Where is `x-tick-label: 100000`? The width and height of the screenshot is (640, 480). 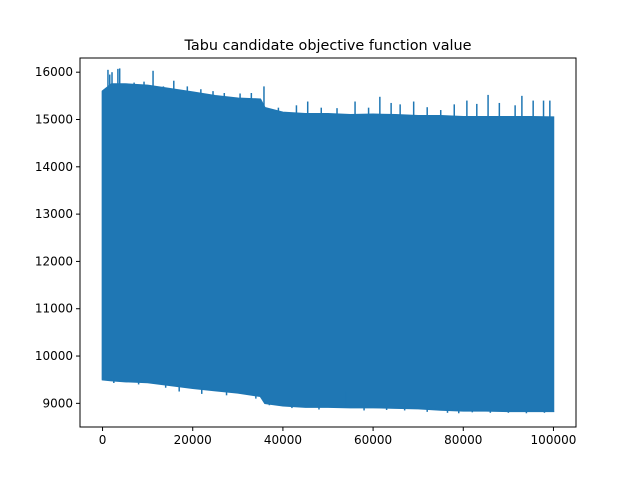 x-tick-label: 100000 is located at coordinates (554, 440).